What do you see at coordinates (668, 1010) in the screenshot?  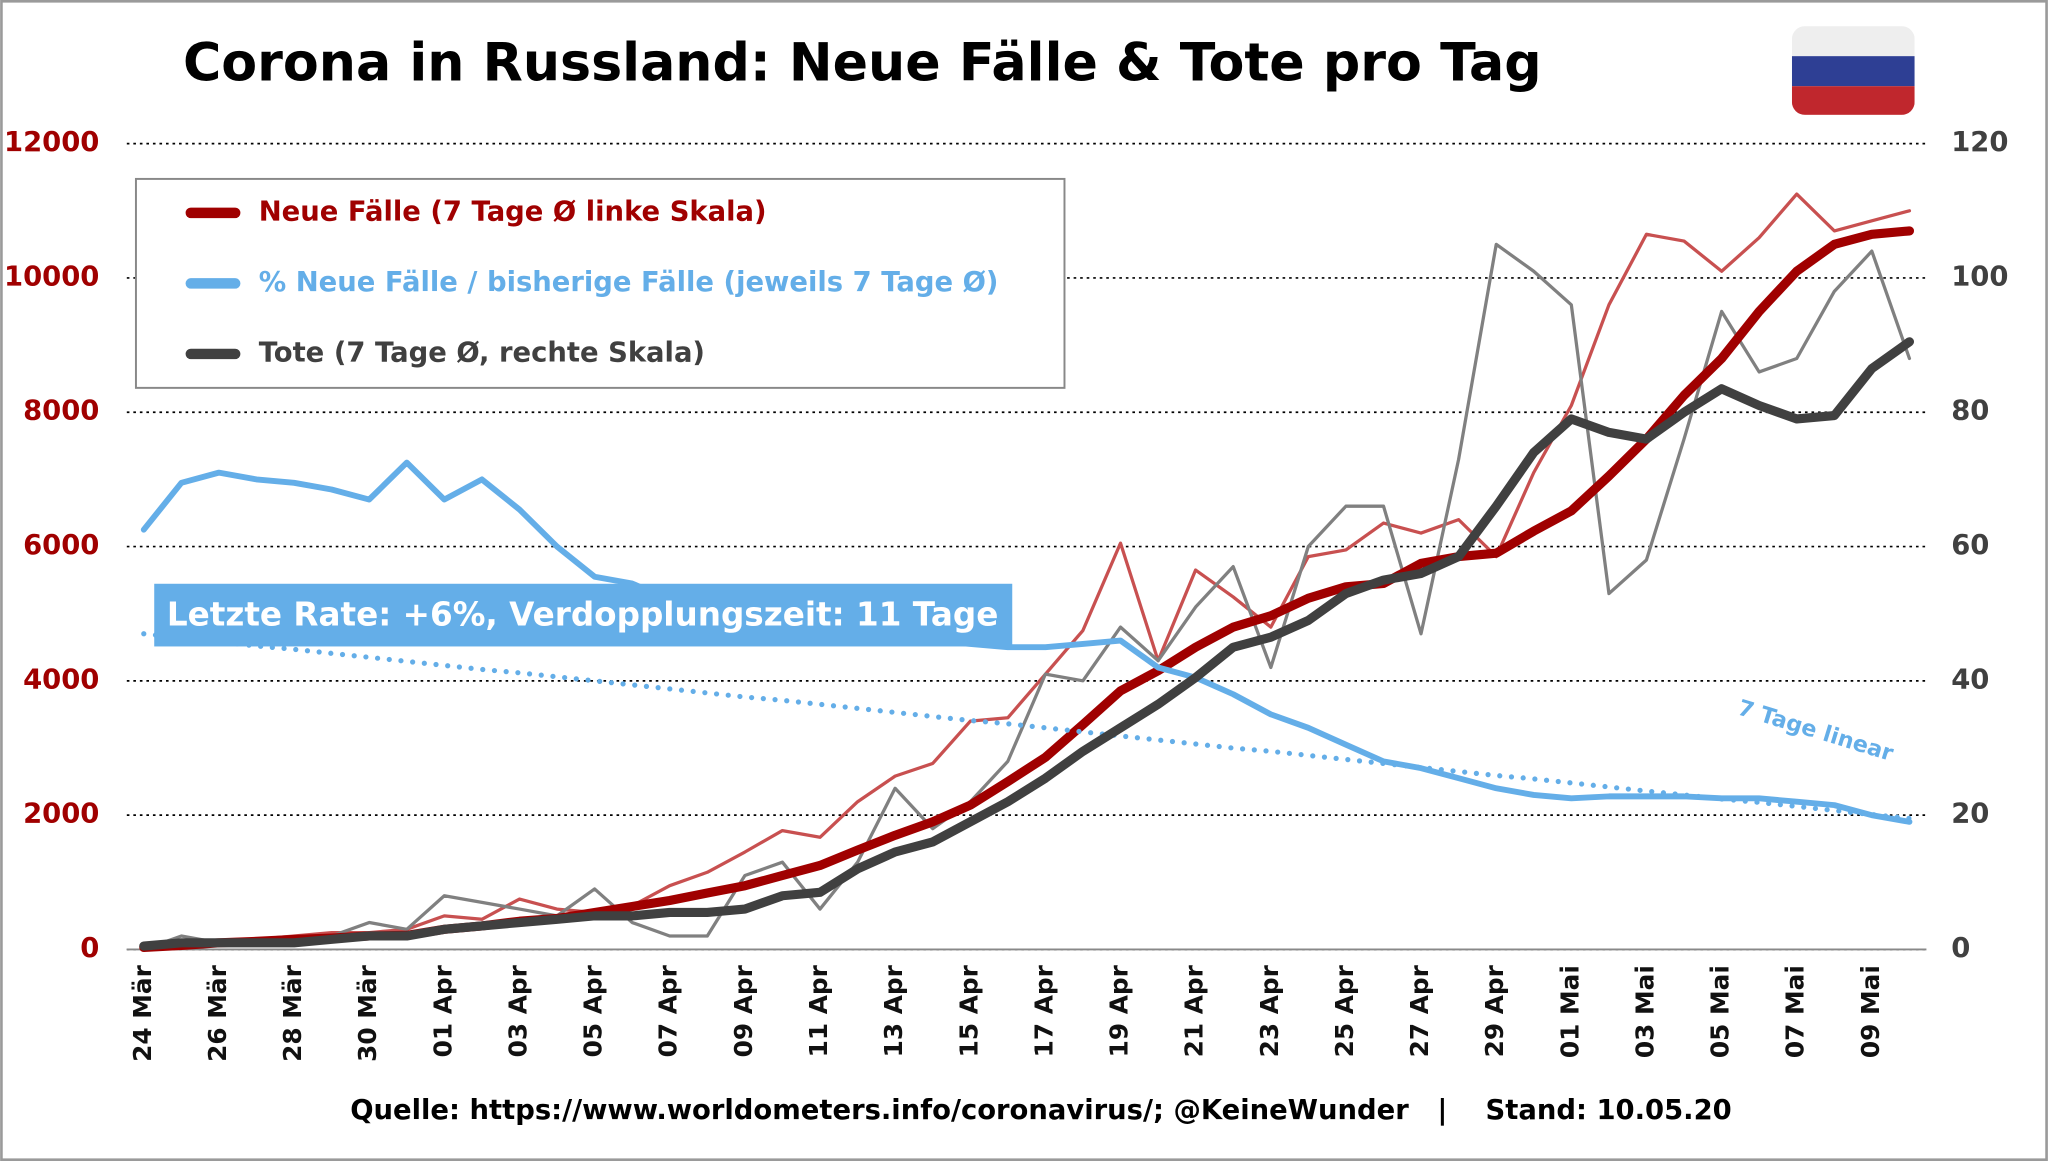 I see `x-tick-label: 07 Apr` at bounding box center [668, 1010].